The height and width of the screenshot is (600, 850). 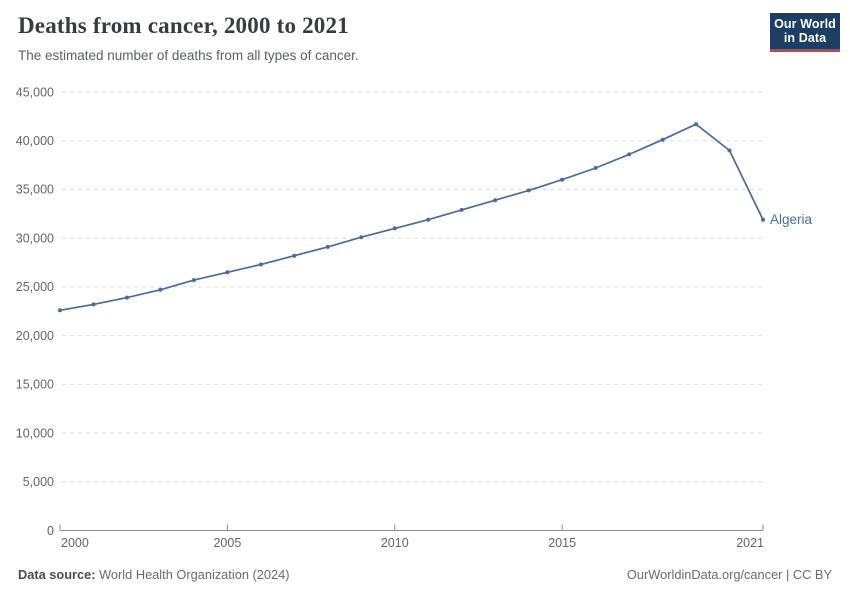 What do you see at coordinates (750, 543) in the screenshot?
I see `x-tick-label: 2021` at bounding box center [750, 543].